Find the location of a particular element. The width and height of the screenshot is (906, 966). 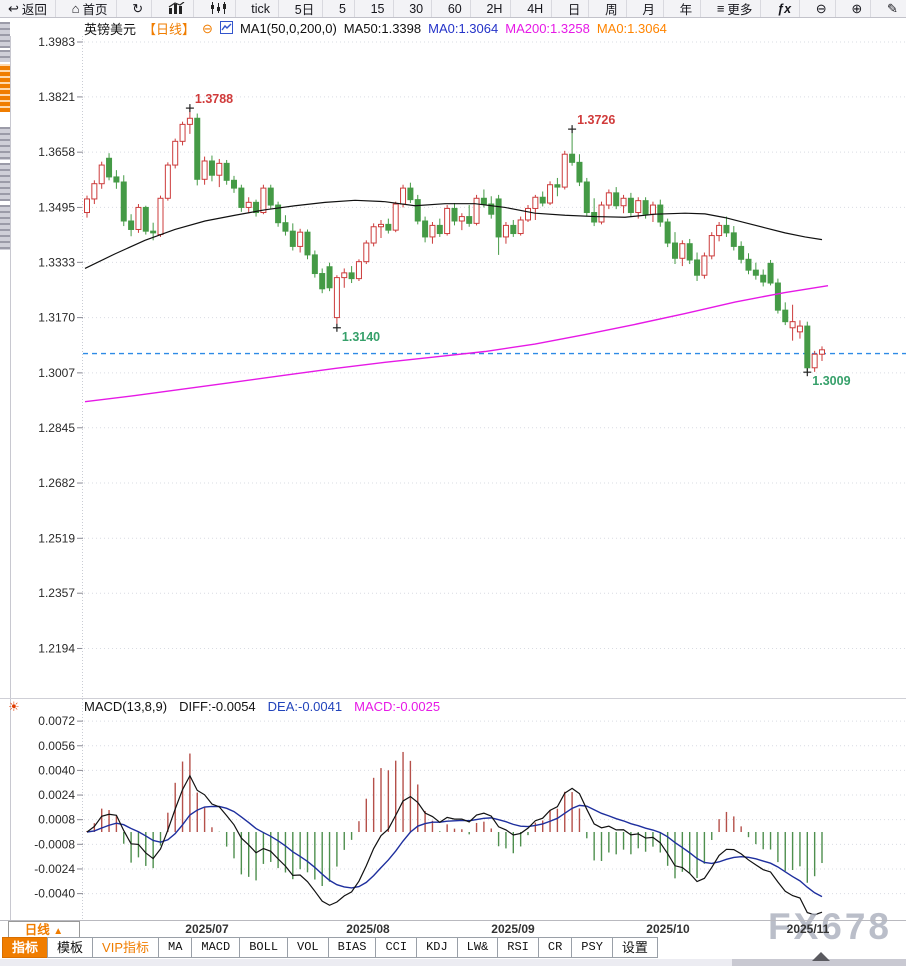

period-week-label: 周 is located at coordinates (611, 10).